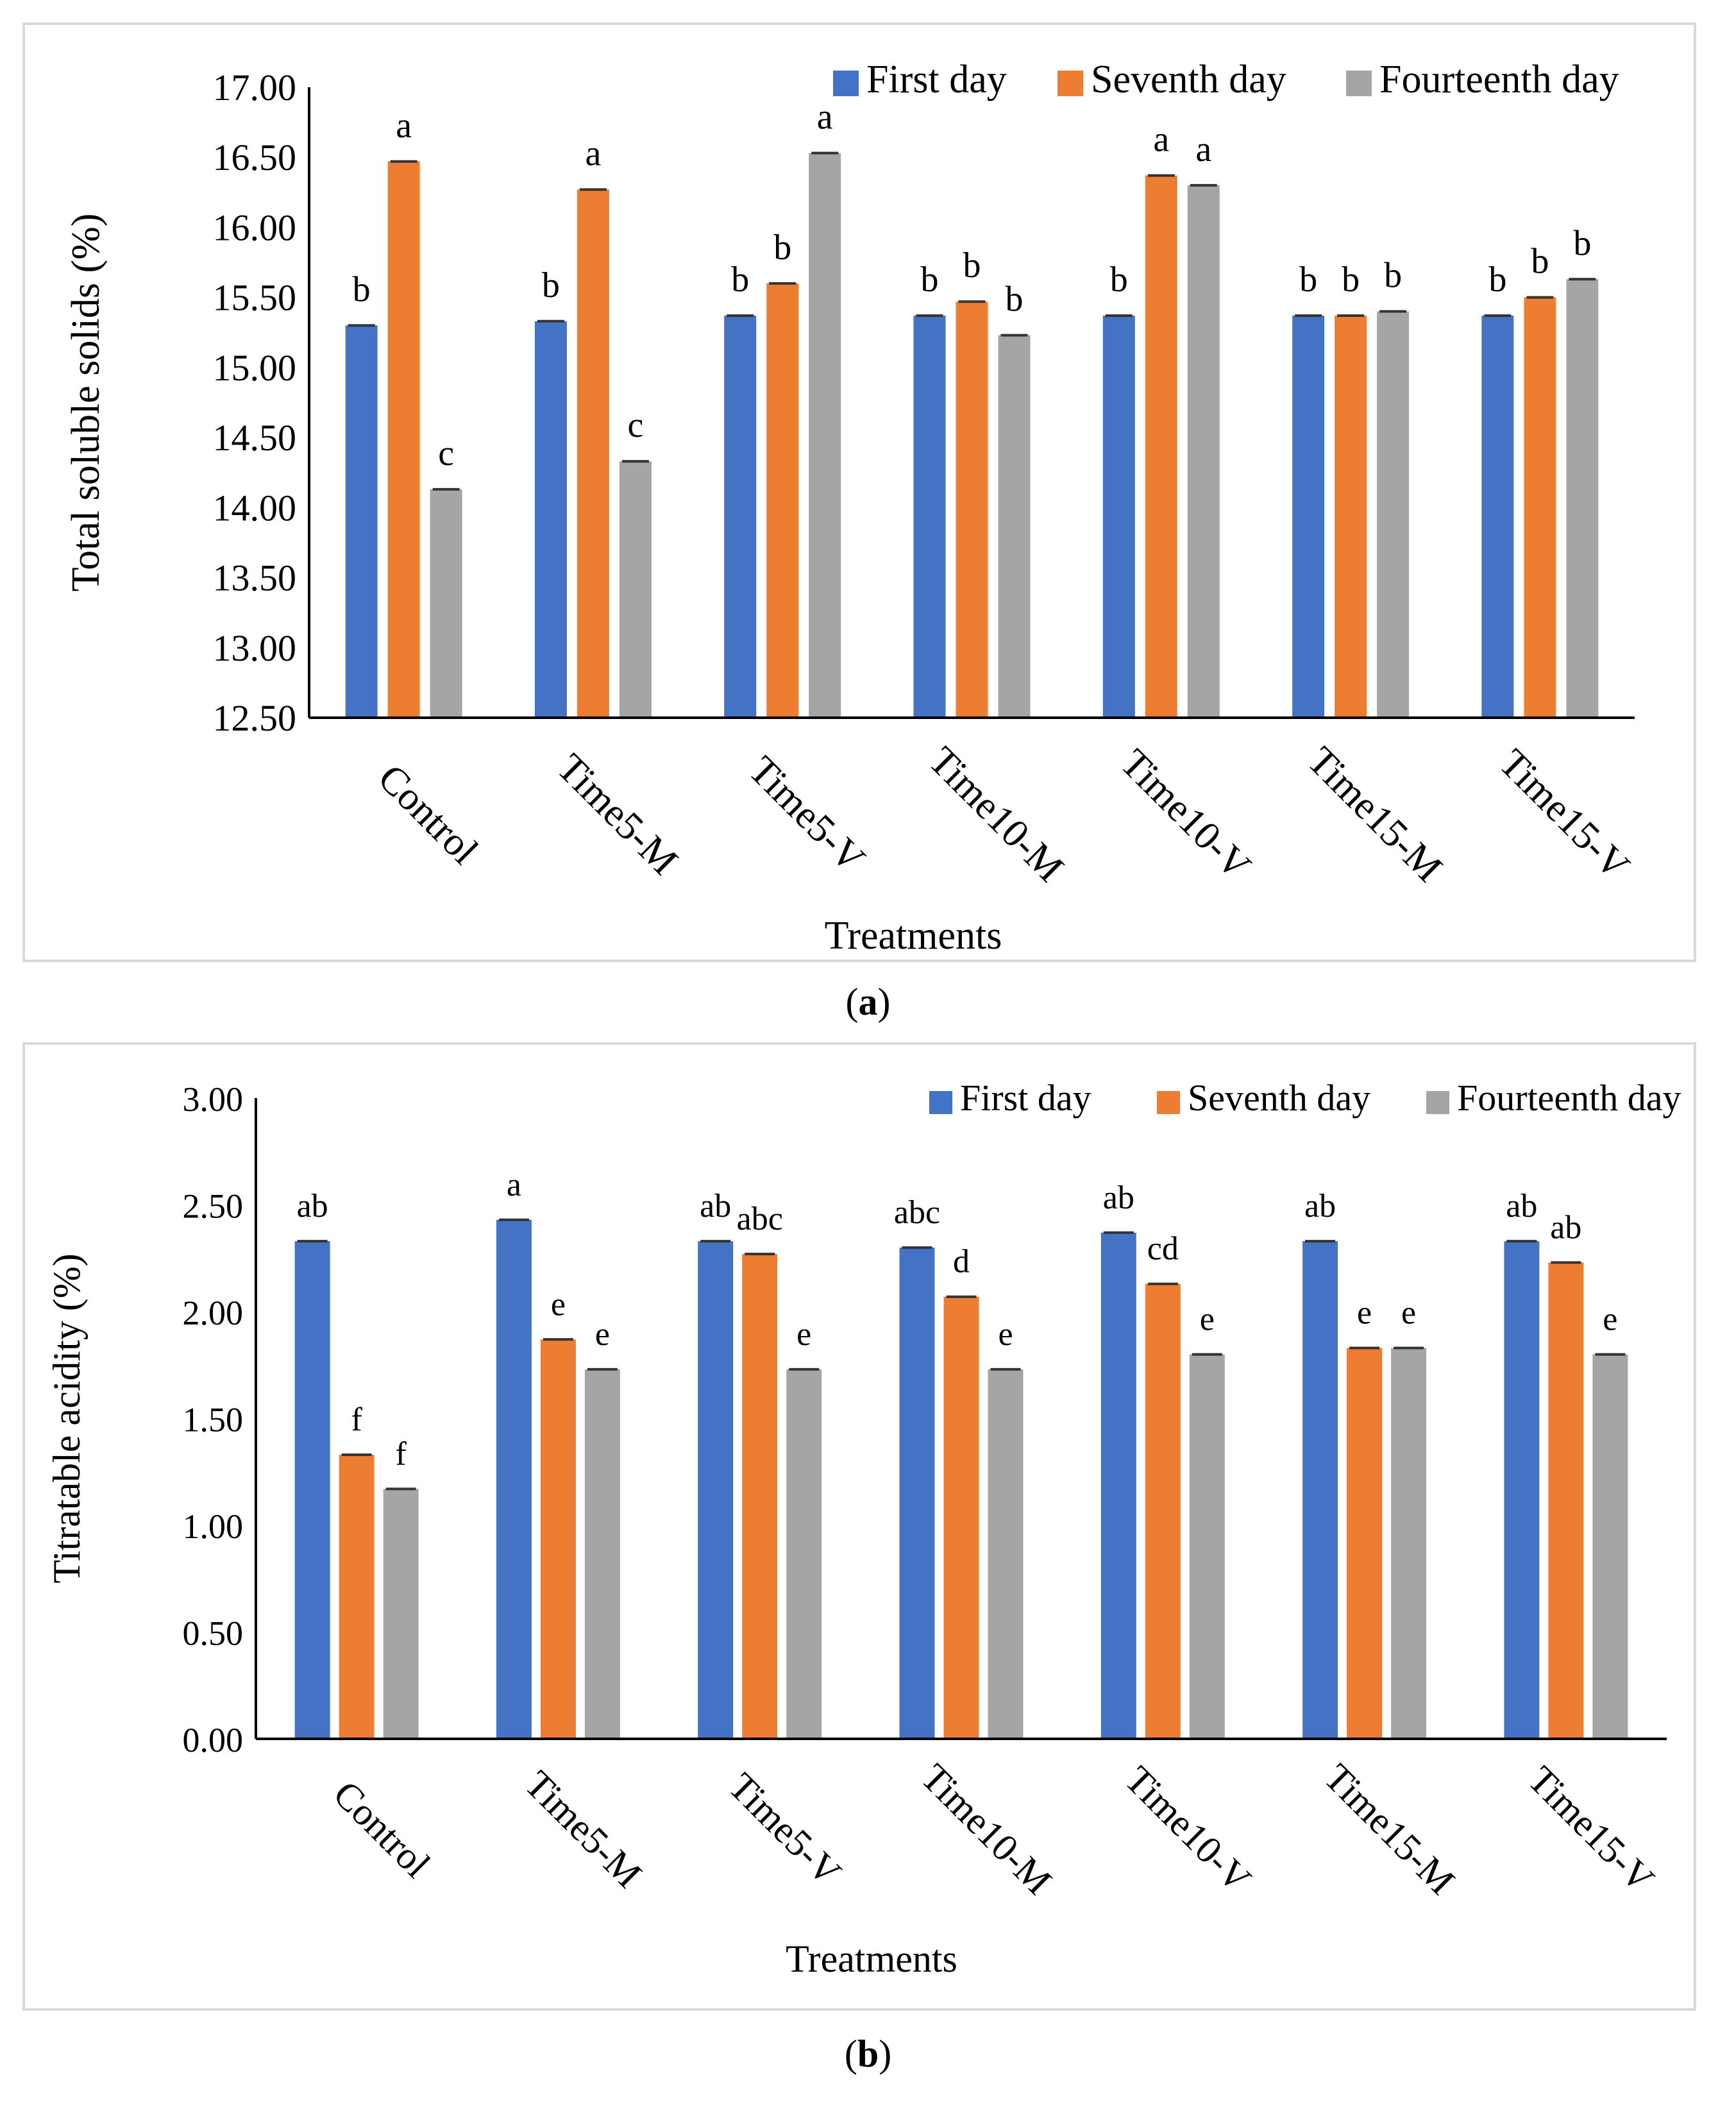 This screenshot has height=2107, width=1736. What do you see at coordinates (255, 438) in the screenshot?
I see `y-tick-label: 14.50` at bounding box center [255, 438].